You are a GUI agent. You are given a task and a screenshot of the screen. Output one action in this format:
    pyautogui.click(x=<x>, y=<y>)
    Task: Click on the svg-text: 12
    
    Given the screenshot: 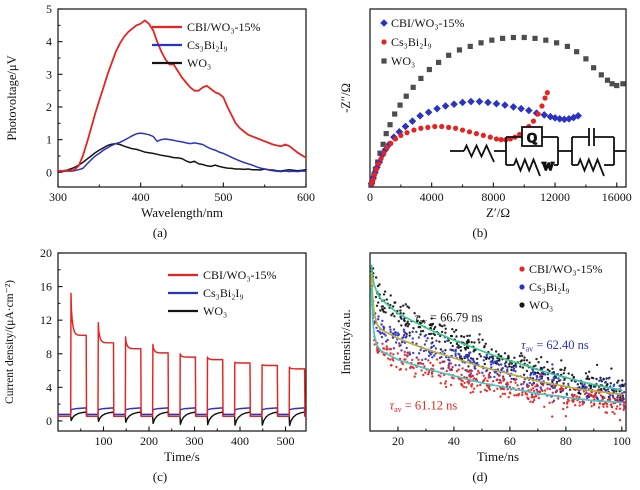 What is the action you would take?
    pyautogui.click(x=46, y=320)
    